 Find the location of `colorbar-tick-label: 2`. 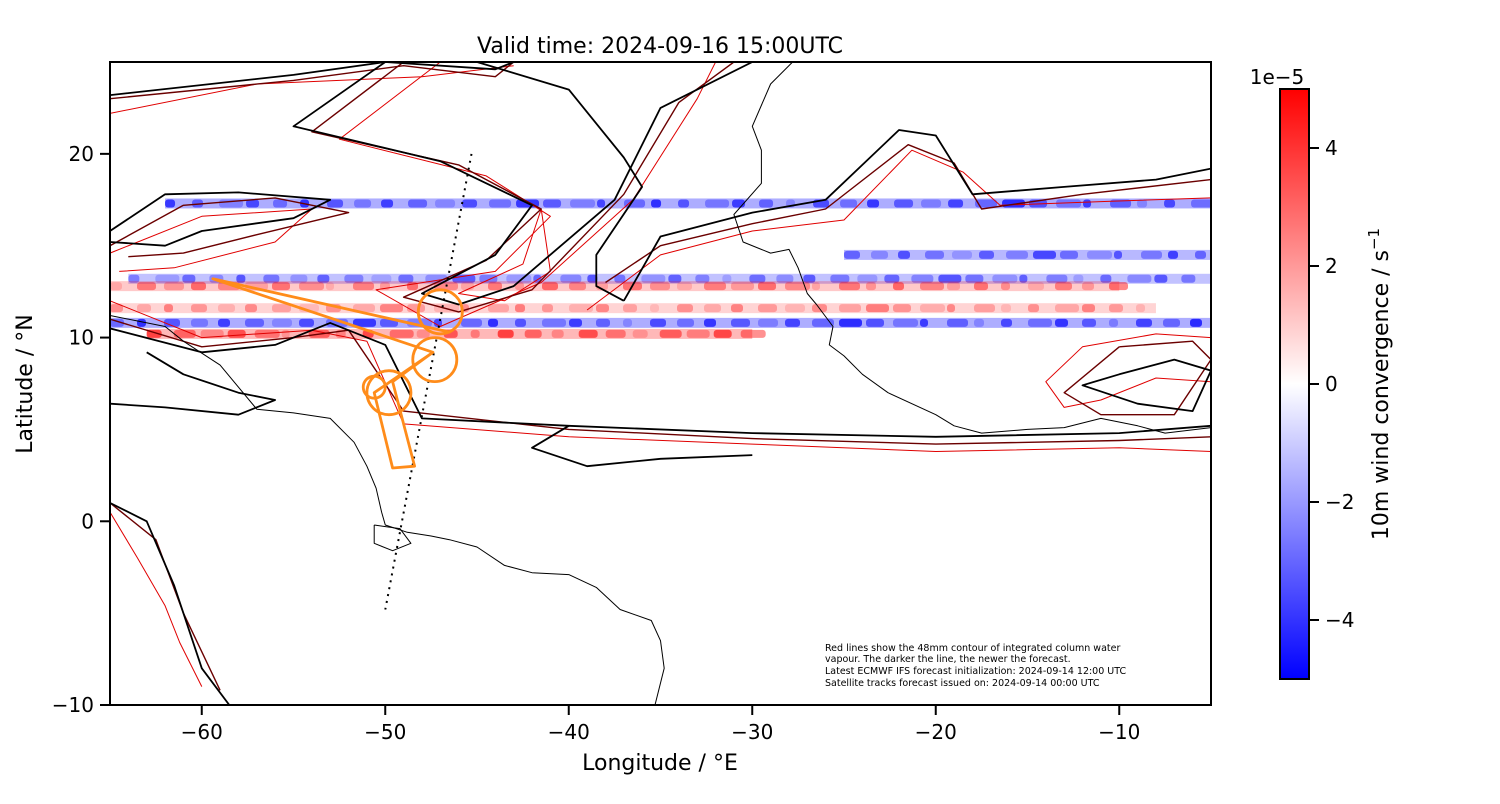

colorbar-tick-label: 2 is located at coordinates (1331, 266).